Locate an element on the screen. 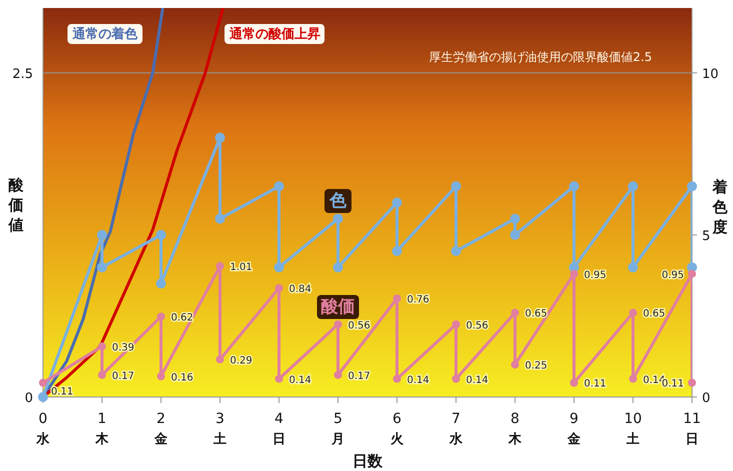 Image resolution: width=733 pixels, height=471 pixels. data-label: 0.25 is located at coordinates (536, 366).